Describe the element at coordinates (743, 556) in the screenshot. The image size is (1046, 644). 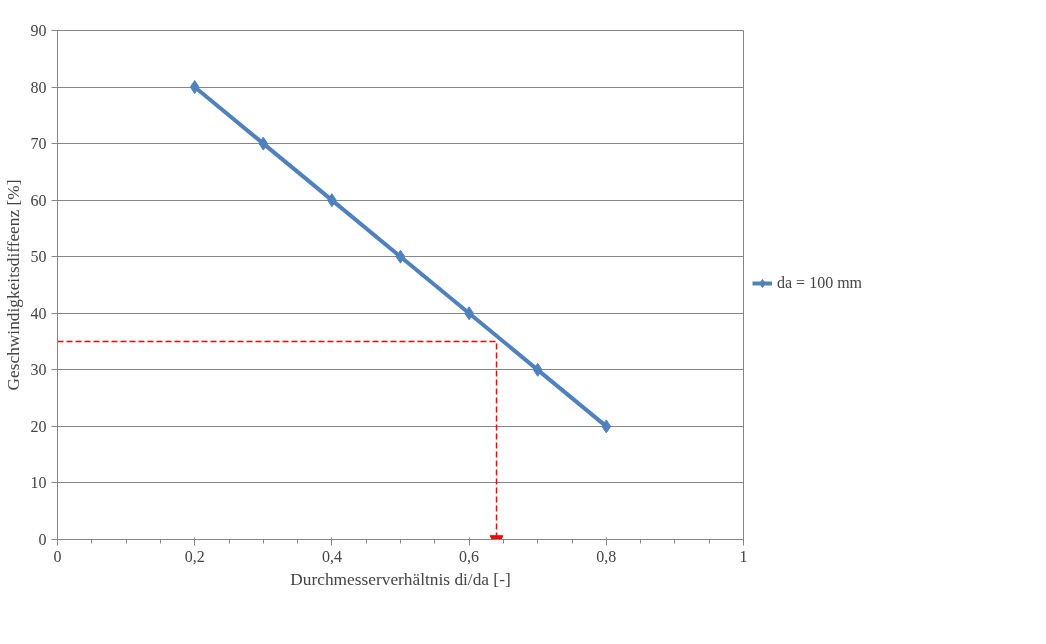
I see `x-tick-label: 1` at that location.